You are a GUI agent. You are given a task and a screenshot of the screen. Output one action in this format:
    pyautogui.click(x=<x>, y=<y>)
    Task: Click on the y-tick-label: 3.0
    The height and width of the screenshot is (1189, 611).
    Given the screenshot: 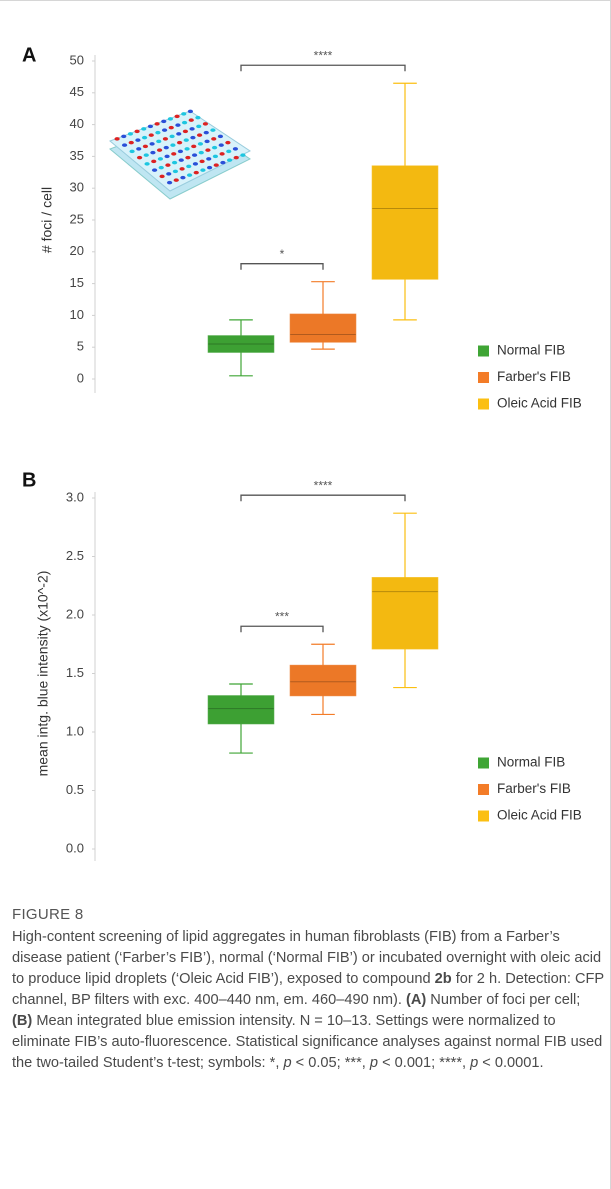 What is the action you would take?
    pyautogui.click(x=75, y=496)
    